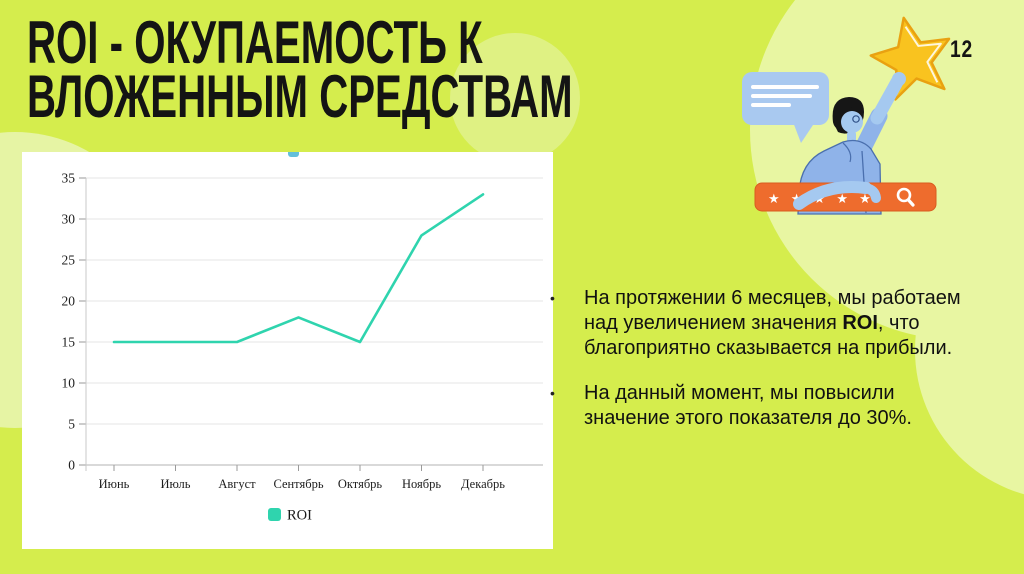 This screenshot has width=1024, height=574. Describe the element at coordinates (114, 484) in the screenshot. I see `svg-text: Июнь` at that location.